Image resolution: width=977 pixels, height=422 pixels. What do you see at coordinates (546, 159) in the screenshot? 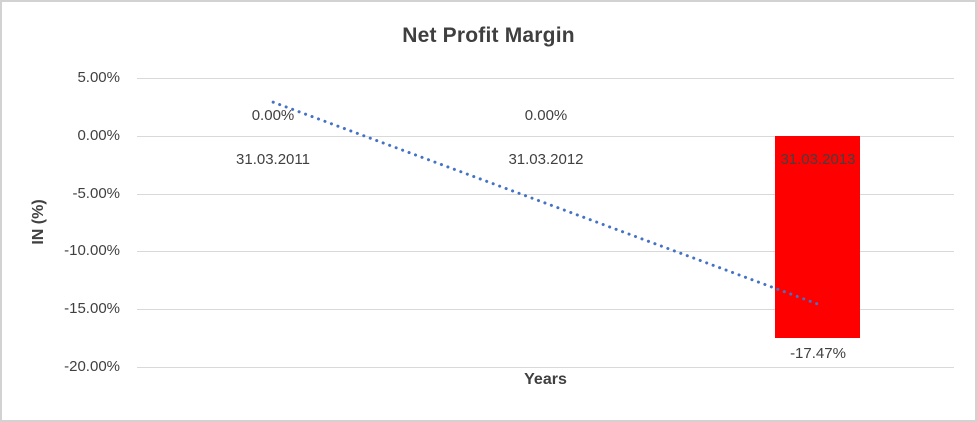
I see `category-label: 31.03.2012` at bounding box center [546, 159].